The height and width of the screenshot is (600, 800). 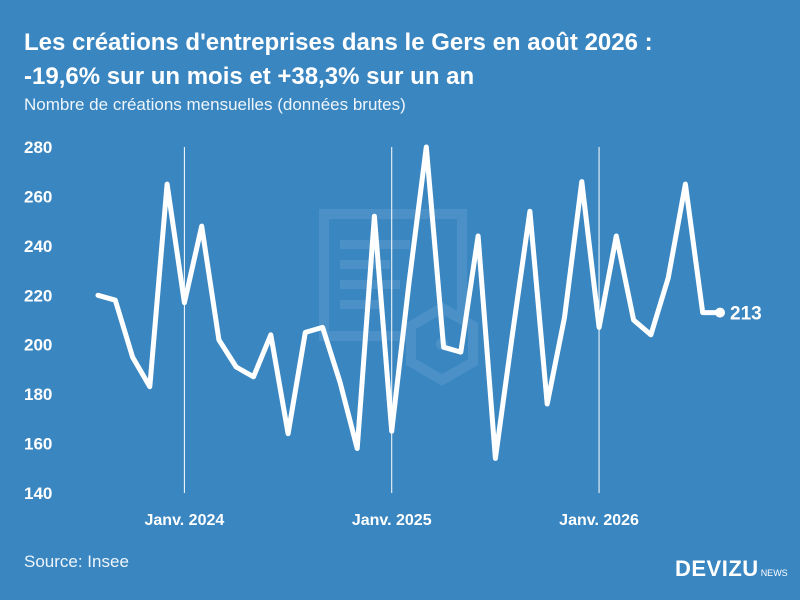 What do you see at coordinates (38, 444) in the screenshot?
I see `y-tick-label: 160` at bounding box center [38, 444].